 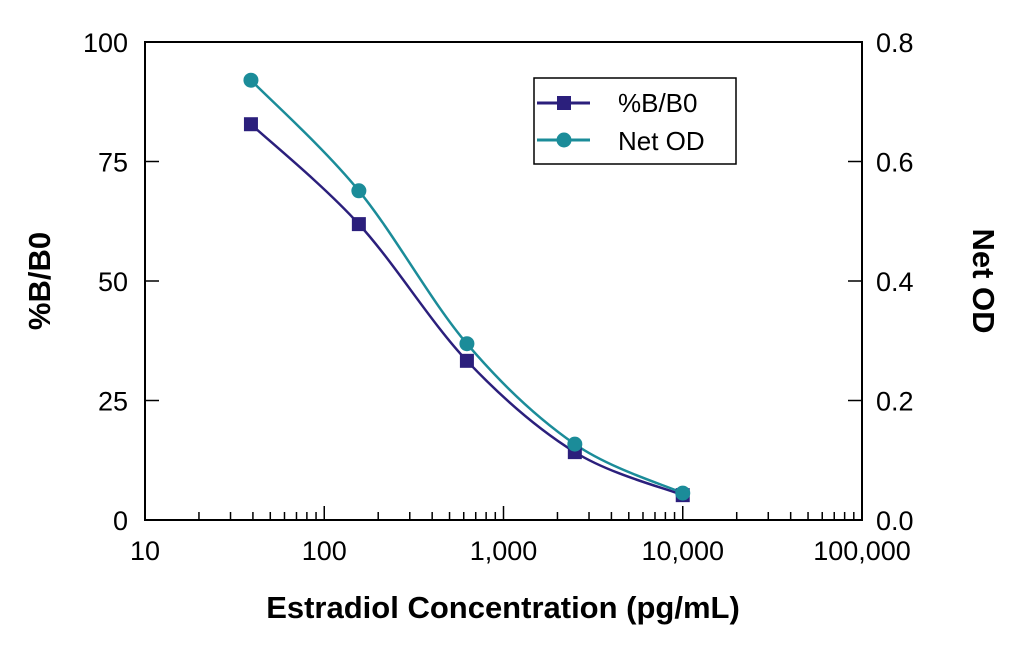 I want to click on legend-marker-circle, so click(x=564, y=140).